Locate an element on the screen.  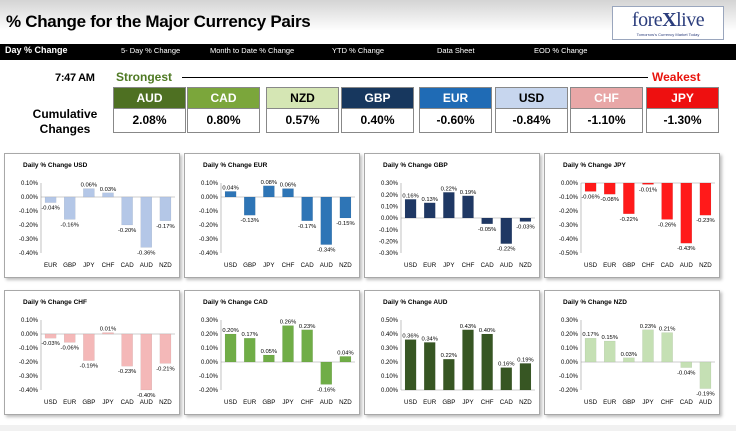
data-label: -0.05% is located at coordinates (487, 230).